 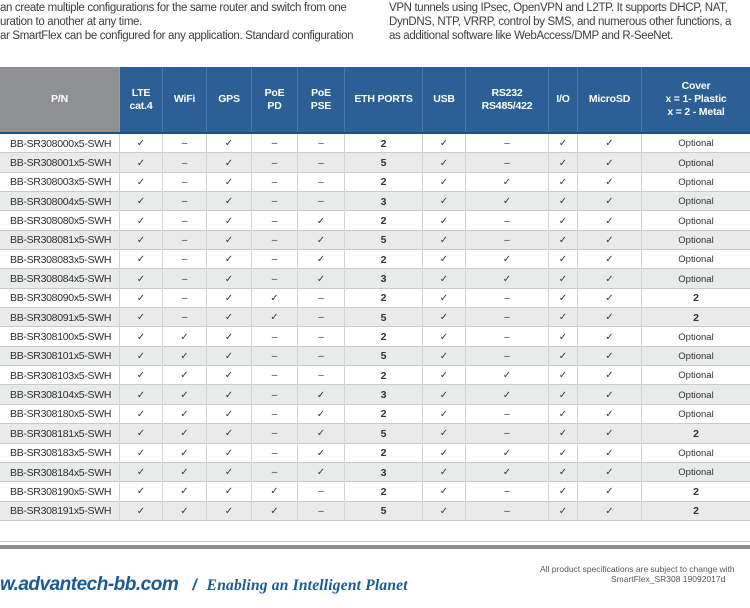 I want to click on cell-wifi: –, so click(x=185, y=221).